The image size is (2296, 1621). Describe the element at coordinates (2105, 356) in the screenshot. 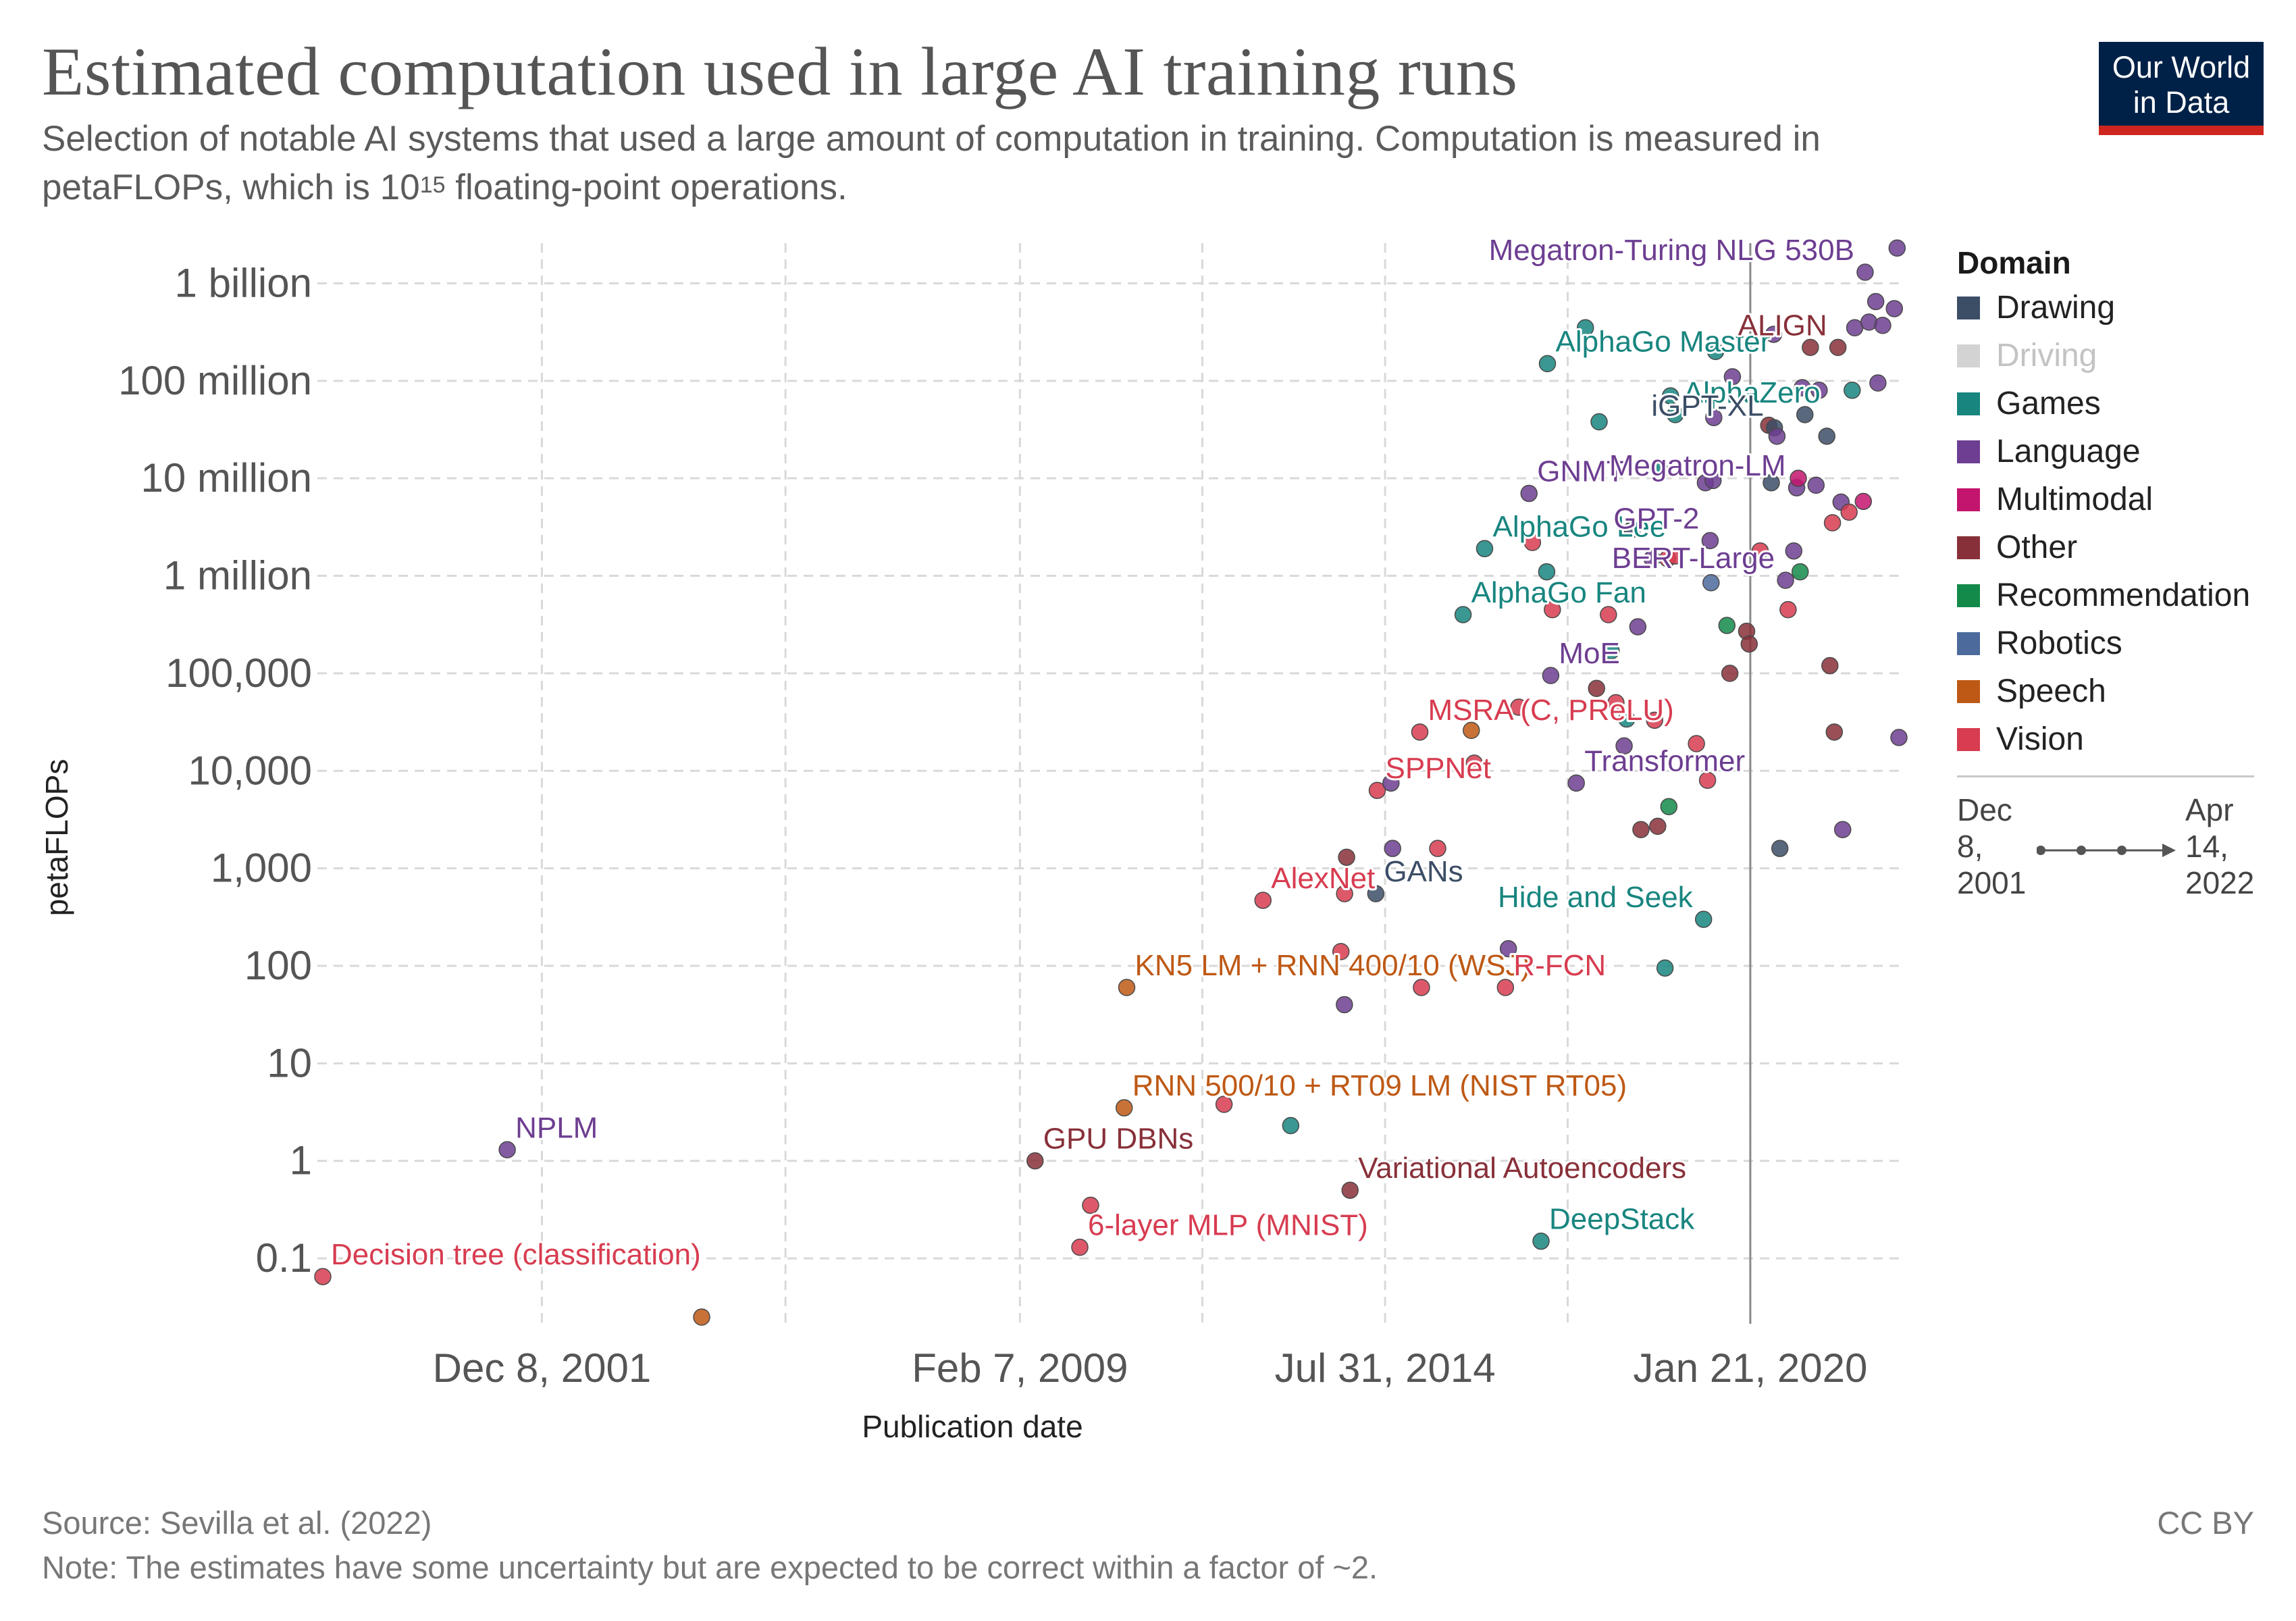

I see `legend-item-driving: Driving` at that location.